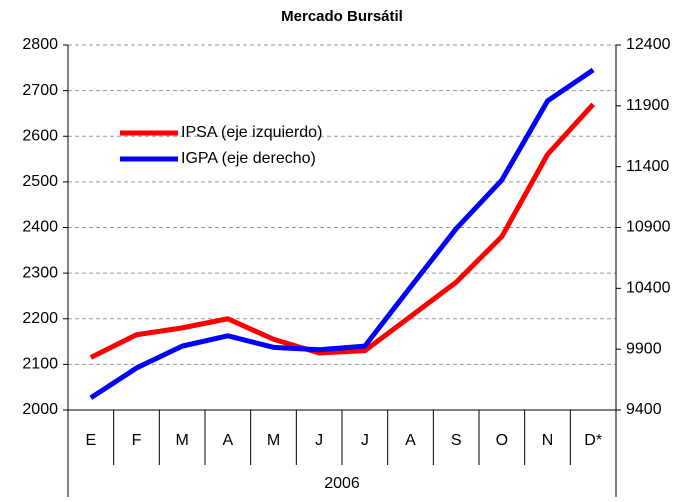 The image size is (694, 502). Describe the element at coordinates (40, 227) in the screenshot. I see `y-tick-label: 2400` at that location.